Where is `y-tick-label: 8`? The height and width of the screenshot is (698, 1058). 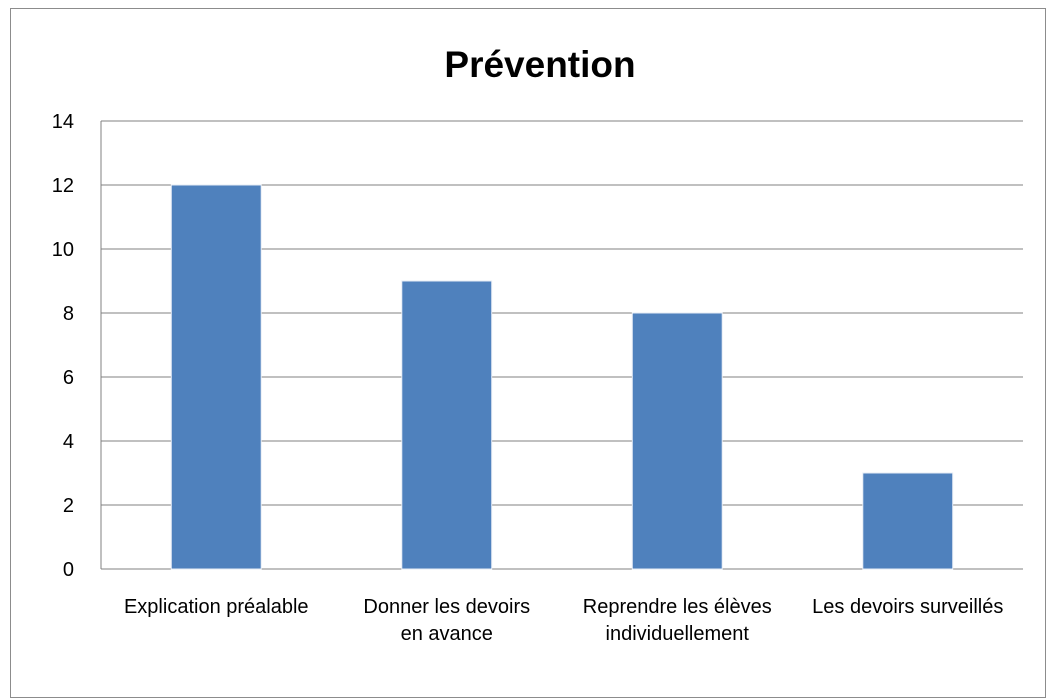
y-tick-label: 8 is located at coordinates (68, 314).